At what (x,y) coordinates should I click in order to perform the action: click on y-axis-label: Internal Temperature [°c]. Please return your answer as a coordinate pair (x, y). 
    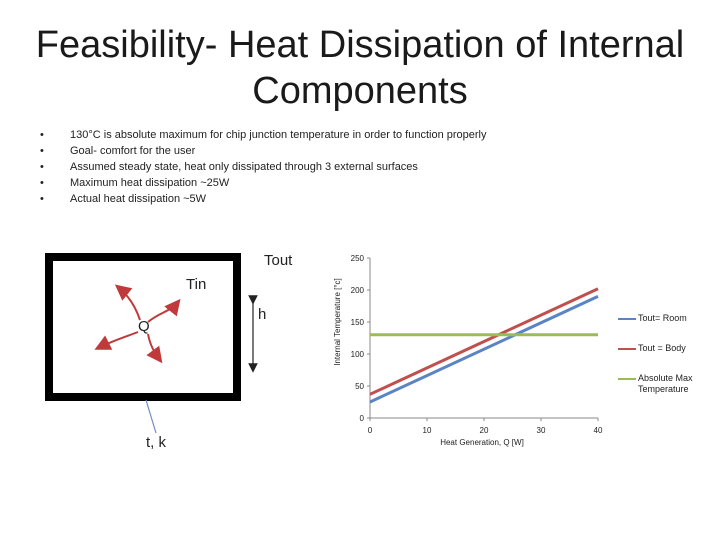
    Looking at the image, I should click on (337, 322).